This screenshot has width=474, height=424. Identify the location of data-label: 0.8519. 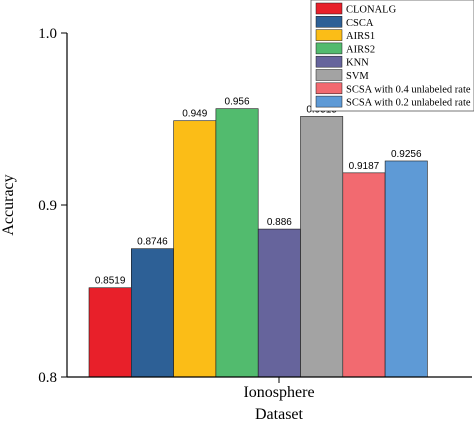
(110, 281).